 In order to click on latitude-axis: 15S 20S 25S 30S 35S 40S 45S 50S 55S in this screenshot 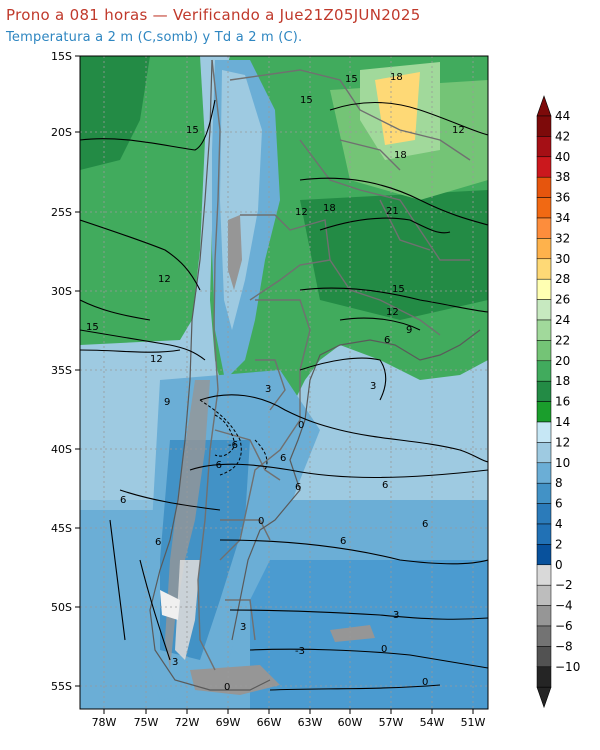, I will do `click(65, 371)`.